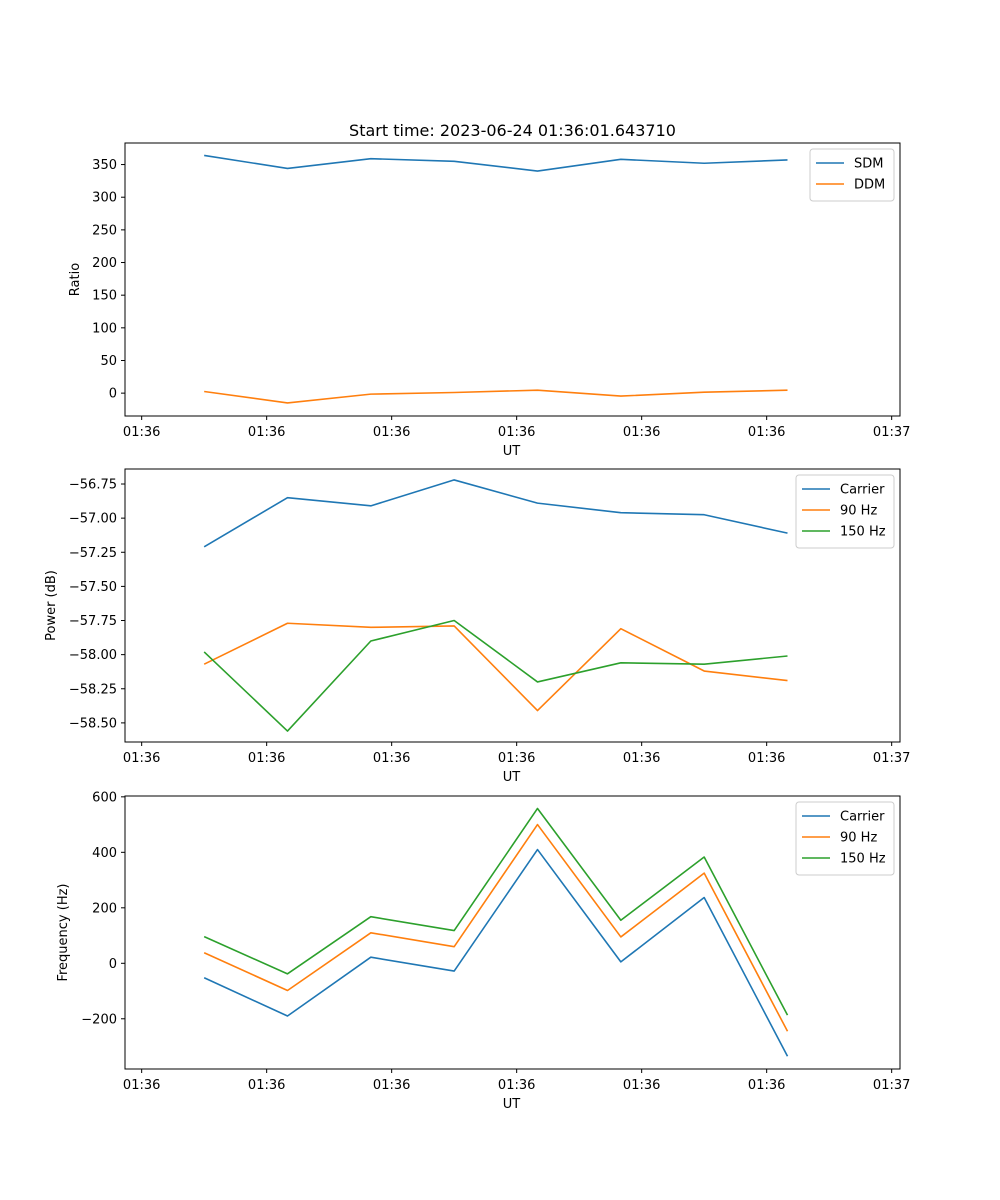 This screenshot has height=1200, width=1000. Describe the element at coordinates (104, 853) in the screenshot. I see `y-tick-label: 400` at that location.